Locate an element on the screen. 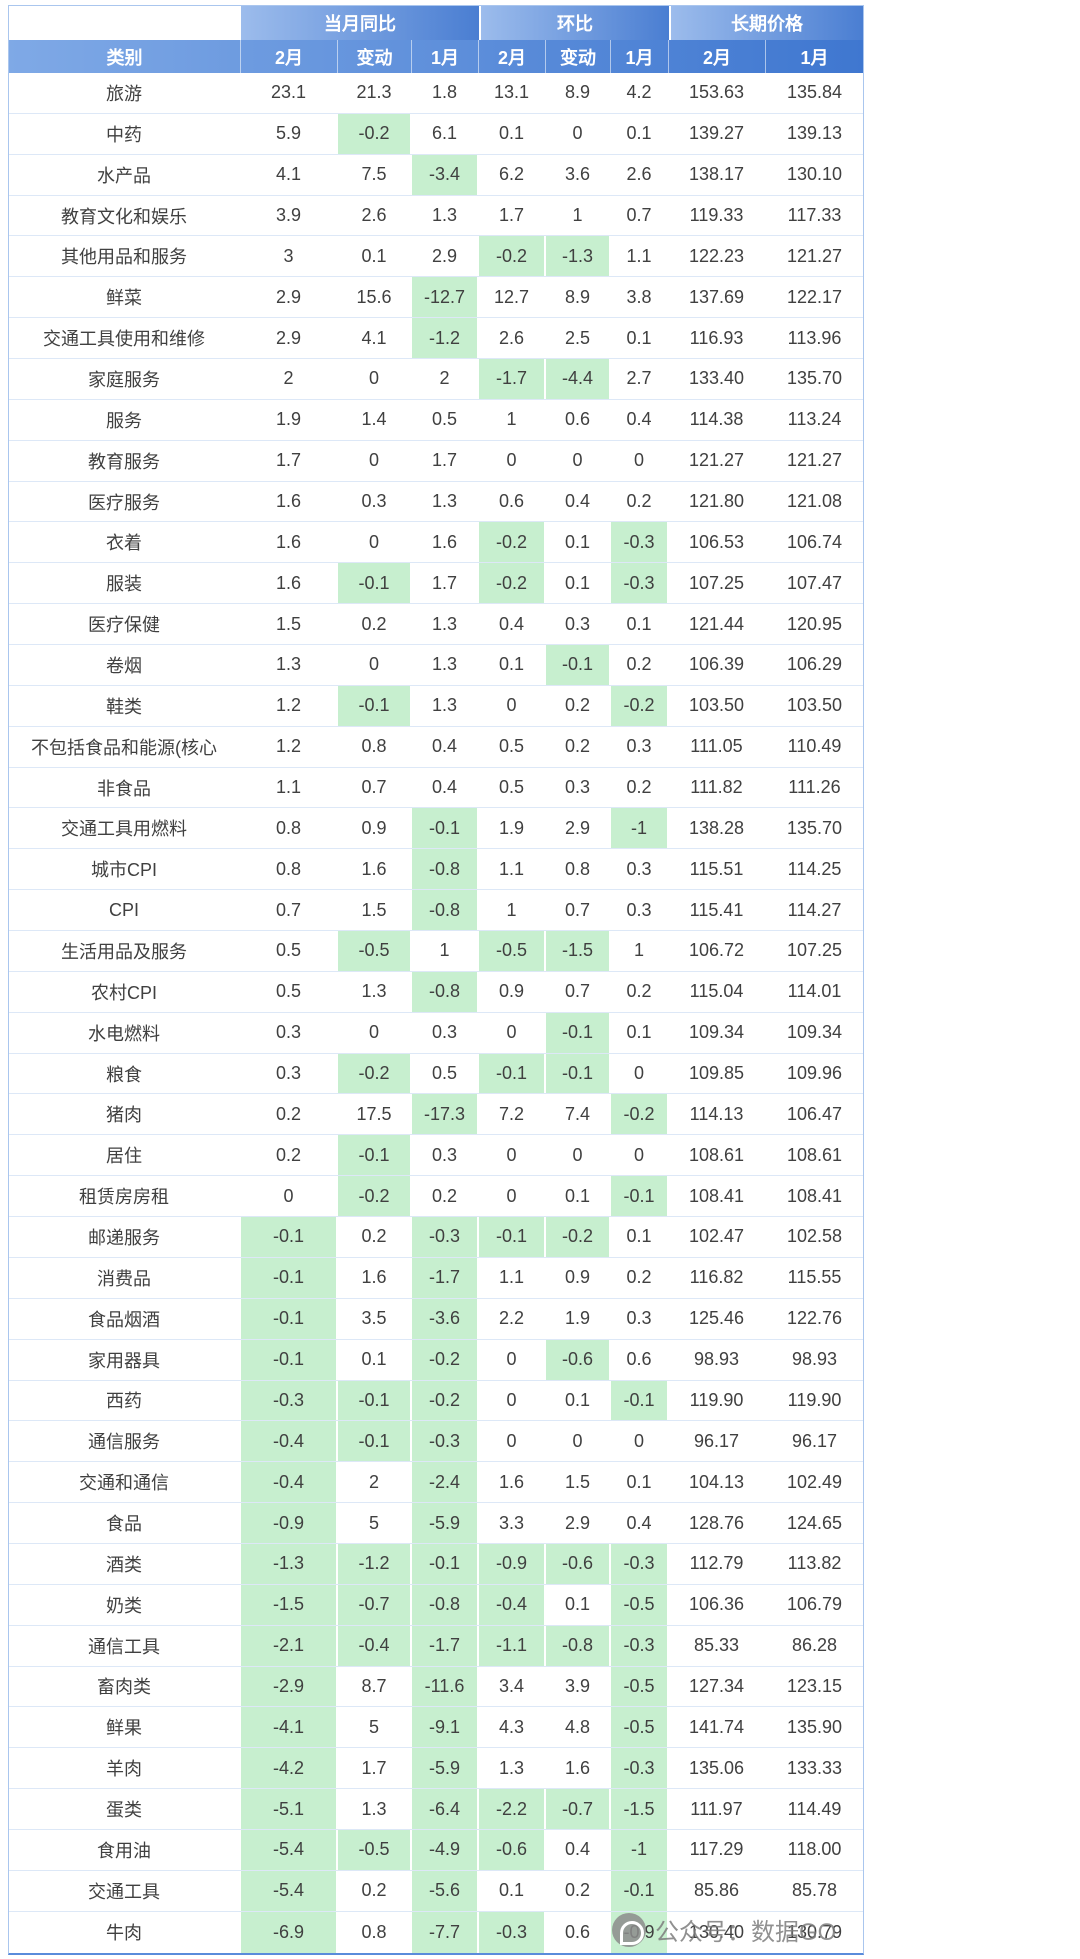  table-row: 酒类 -1.3 -1.2 -0.1 -0.9 -0.6 -0.3 112.79 113.82 is located at coordinates (436, 1564).